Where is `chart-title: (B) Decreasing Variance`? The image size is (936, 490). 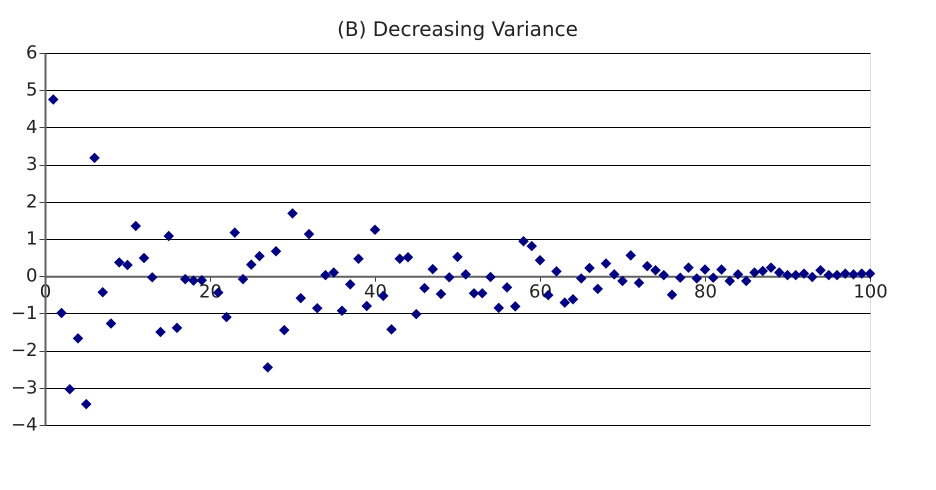 chart-title: (B) Decreasing Variance is located at coordinates (457, 29).